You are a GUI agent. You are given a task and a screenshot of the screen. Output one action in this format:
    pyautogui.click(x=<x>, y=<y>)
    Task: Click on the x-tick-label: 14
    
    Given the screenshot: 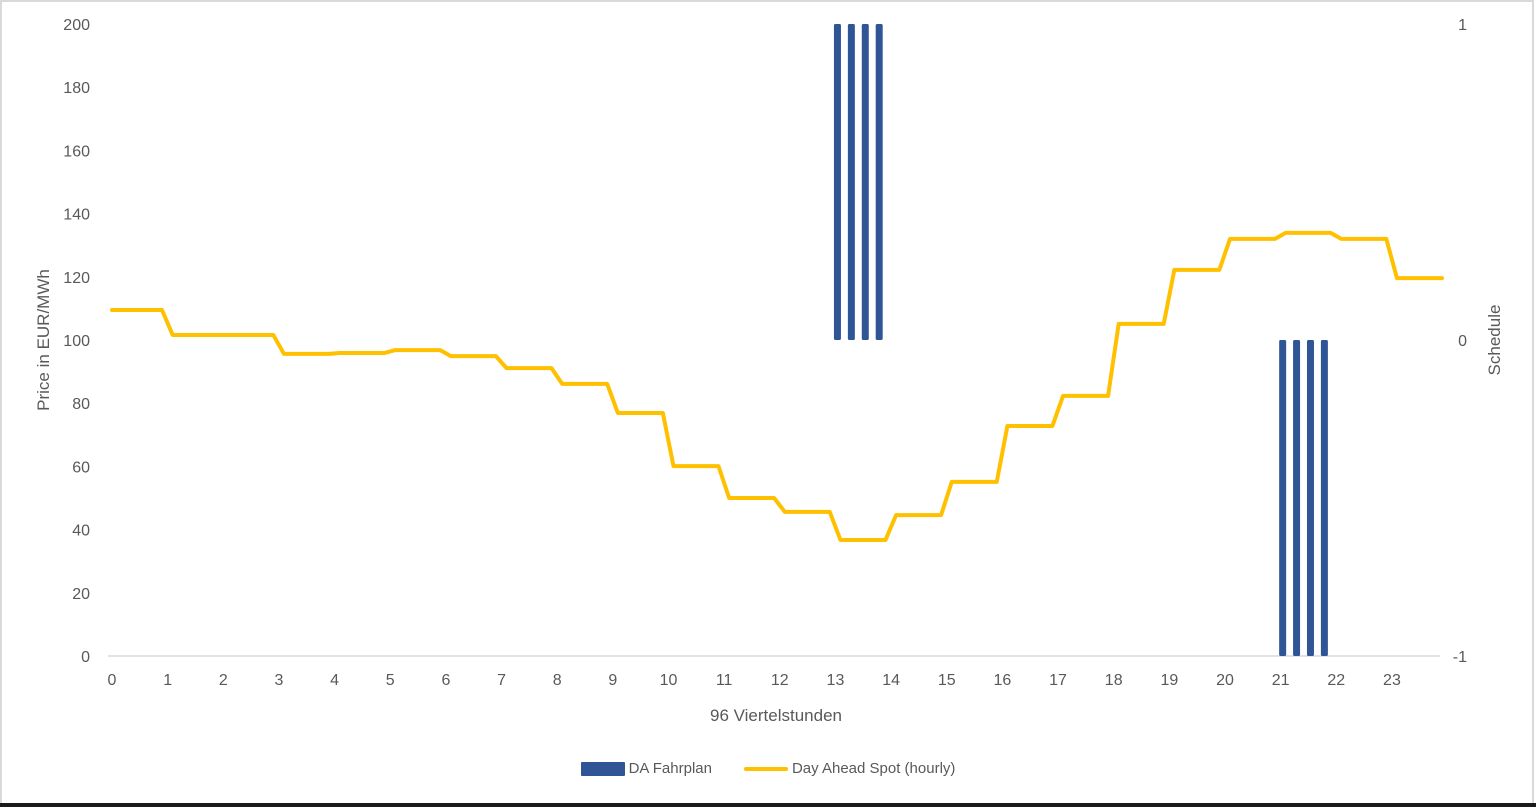 What is the action you would take?
    pyautogui.click(x=891, y=680)
    